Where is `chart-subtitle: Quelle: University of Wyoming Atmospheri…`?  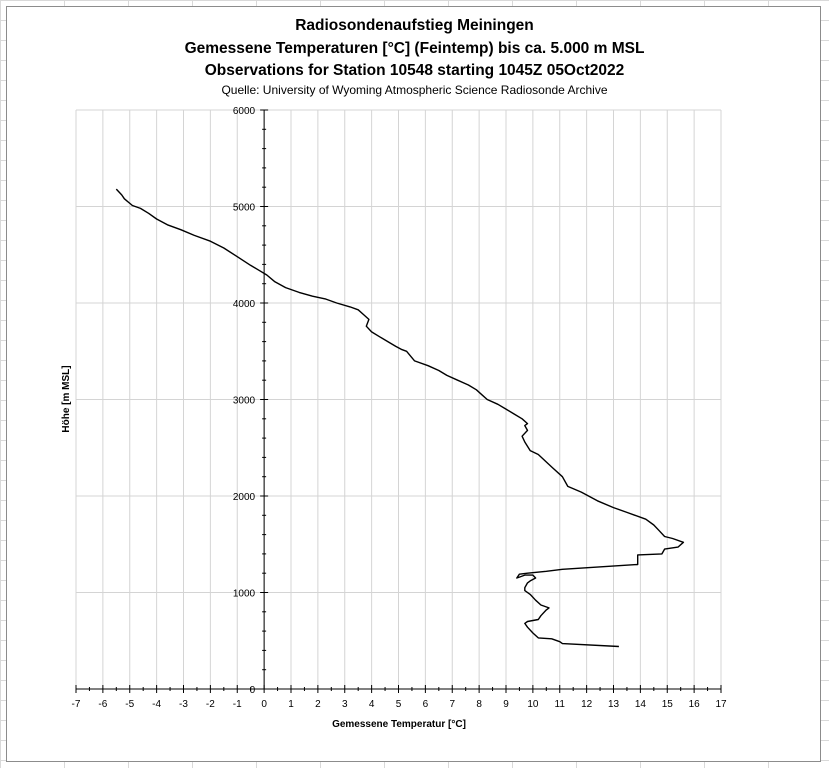
chart-subtitle: Quelle: University of Wyoming Atmospheri… is located at coordinates (414, 90).